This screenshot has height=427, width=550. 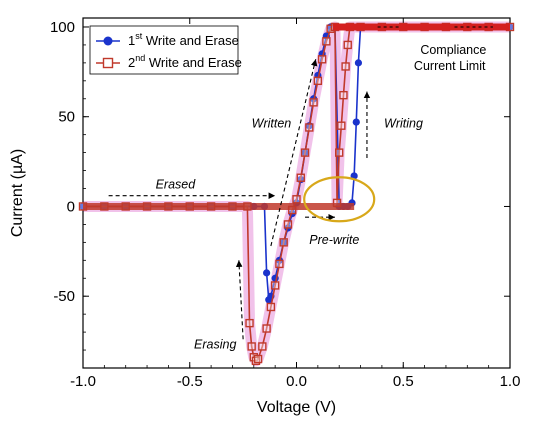 I want to click on legend-label-2: 2nd Write and Erase, so click(x=185, y=61).